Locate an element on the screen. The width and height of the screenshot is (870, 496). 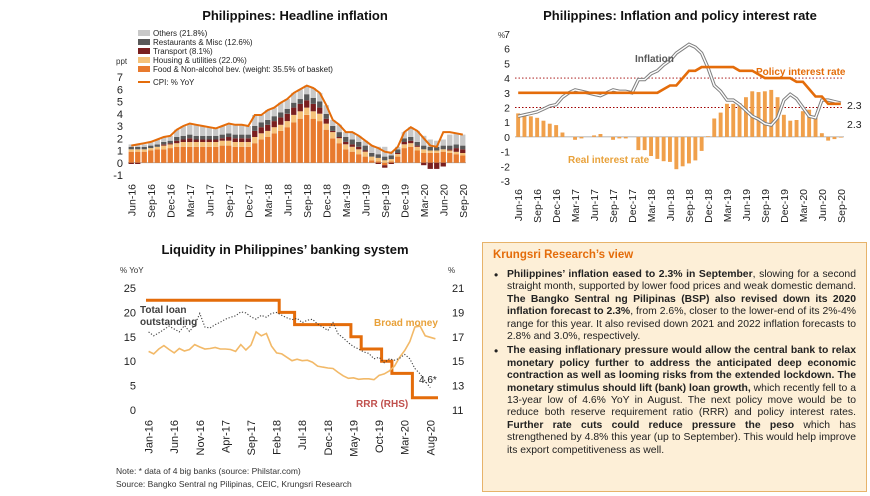
y-tick-label-left: 10 is located at coordinates (130, 362).